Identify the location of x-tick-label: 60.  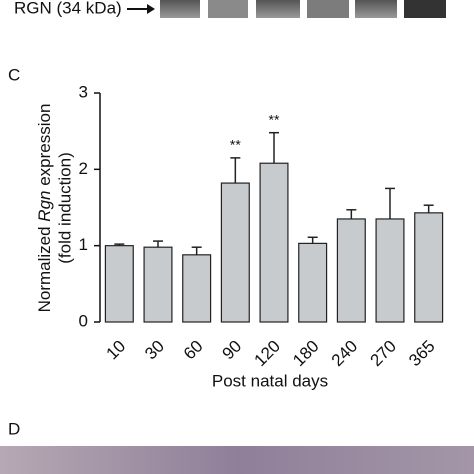
(193, 350).